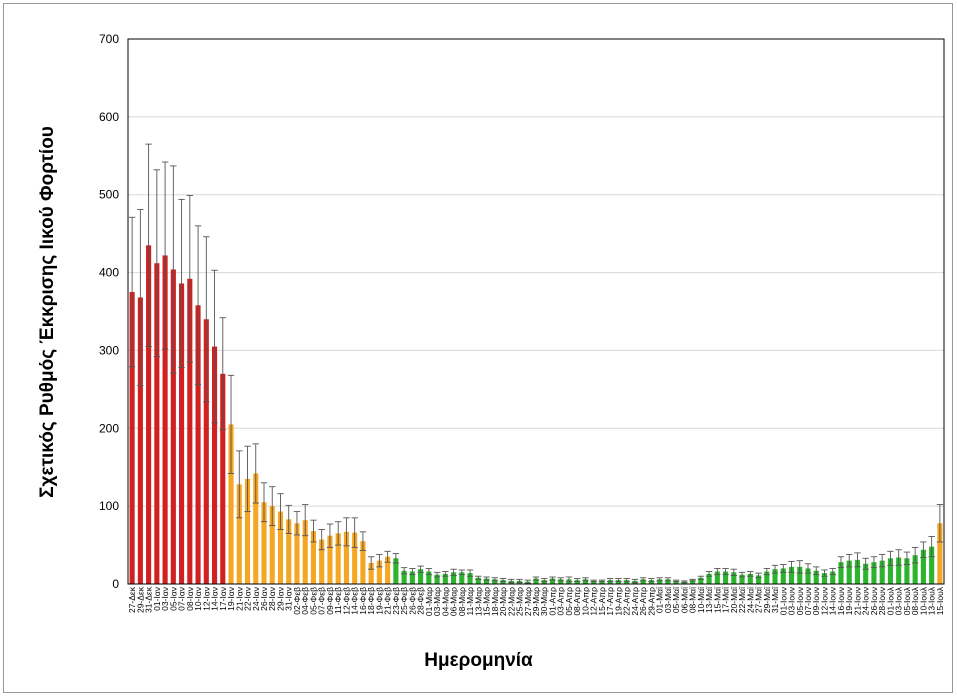 This screenshot has height=697, width=957. Describe the element at coordinates (248, 599) in the screenshot. I see `x-tick-label: 22-Ιαν` at that location.